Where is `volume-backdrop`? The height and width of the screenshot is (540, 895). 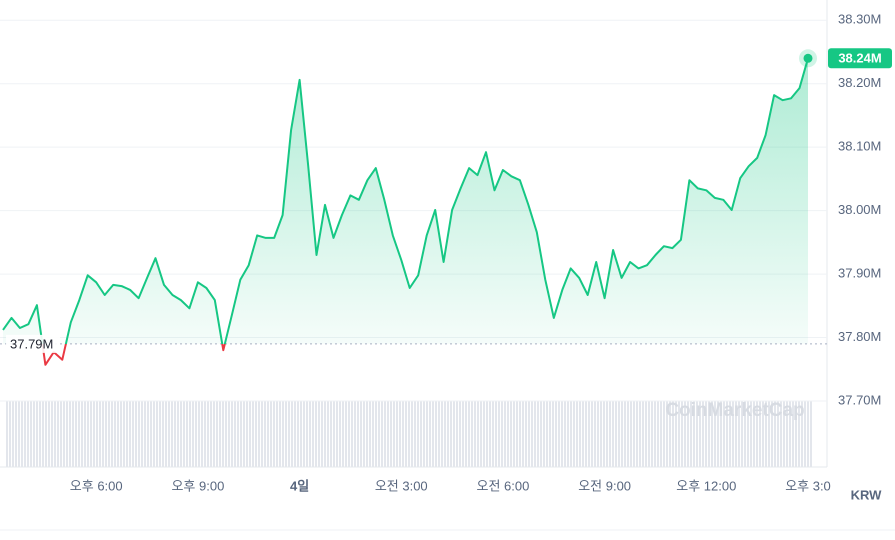
volume-backdrop is located at coordinates (409, 434).